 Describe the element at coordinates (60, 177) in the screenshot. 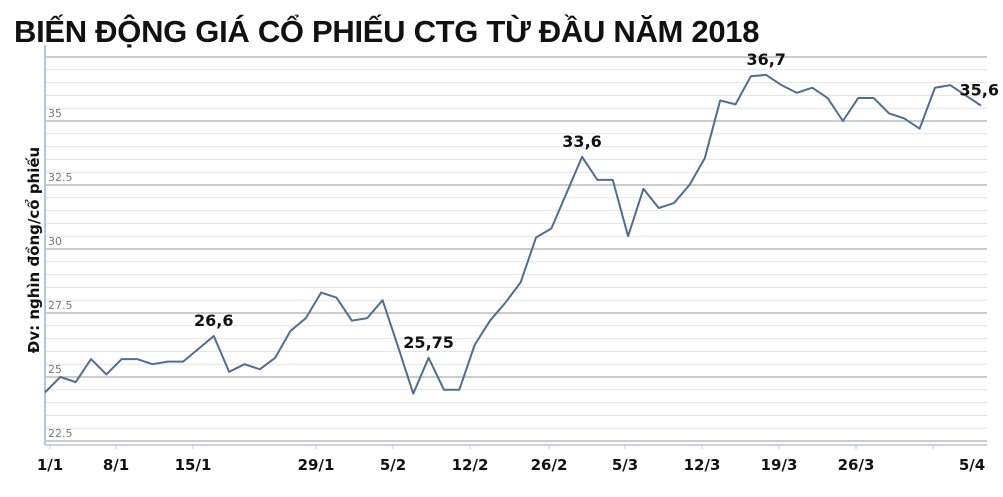

I see `y-tick-label: 32.5` at that location.